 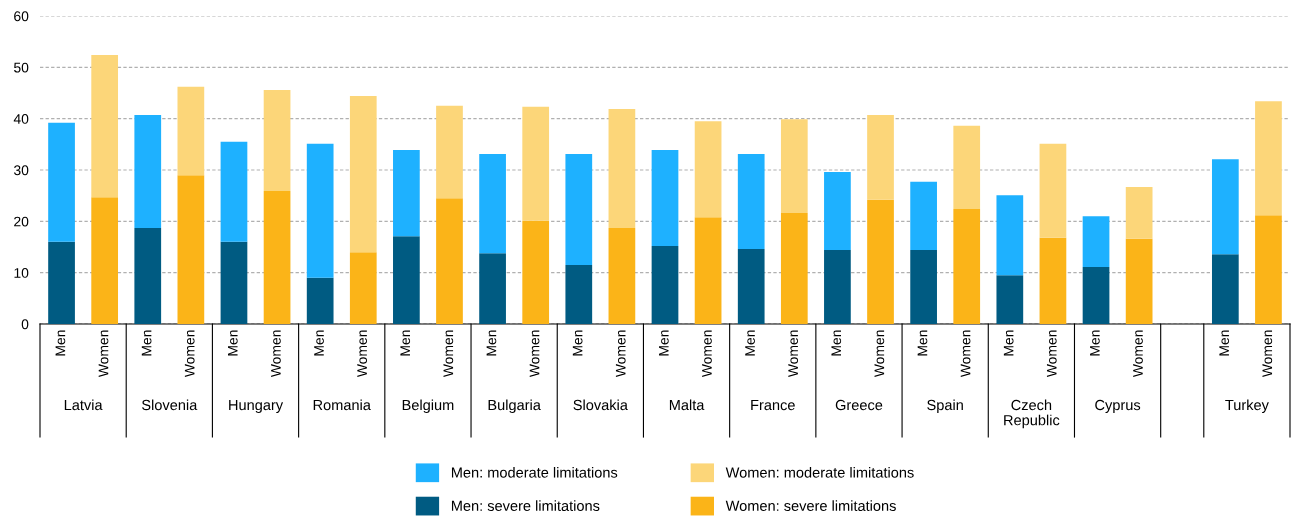 I want to click on legend-label: Women: severe limitations, so click(x=810, y=506).